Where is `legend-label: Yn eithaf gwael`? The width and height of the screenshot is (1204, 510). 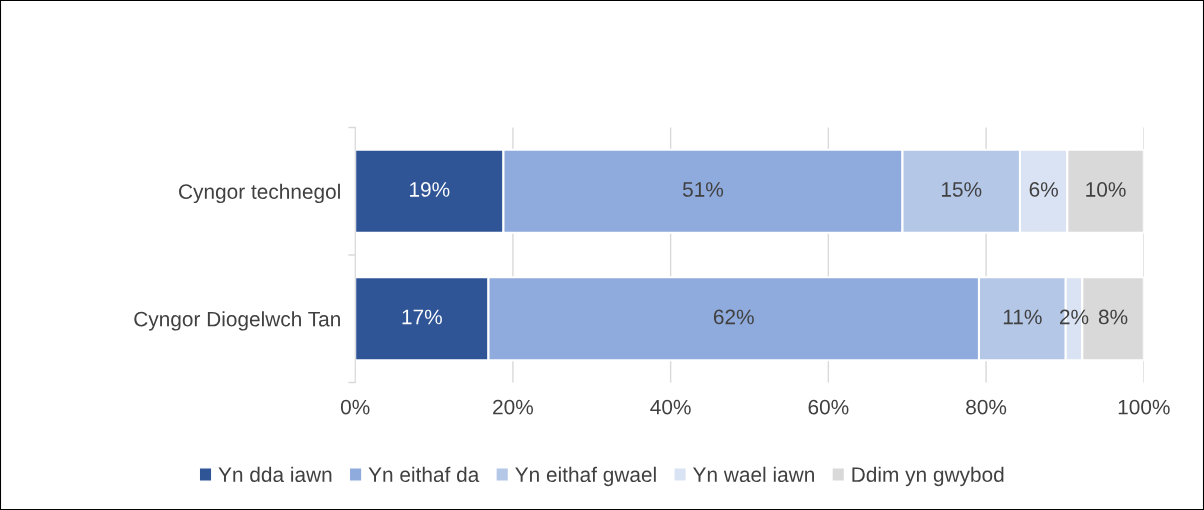
legend-label: Yn eithaf gwael is located at coordinates (585, 476).